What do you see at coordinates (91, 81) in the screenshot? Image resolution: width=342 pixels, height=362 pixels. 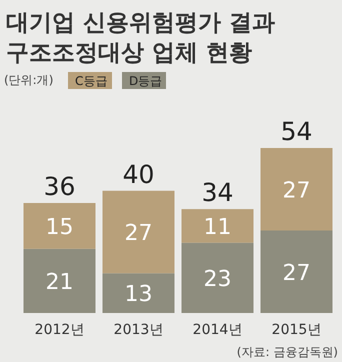 I see `legend-label: C등급` at bounding box center [91, 81].